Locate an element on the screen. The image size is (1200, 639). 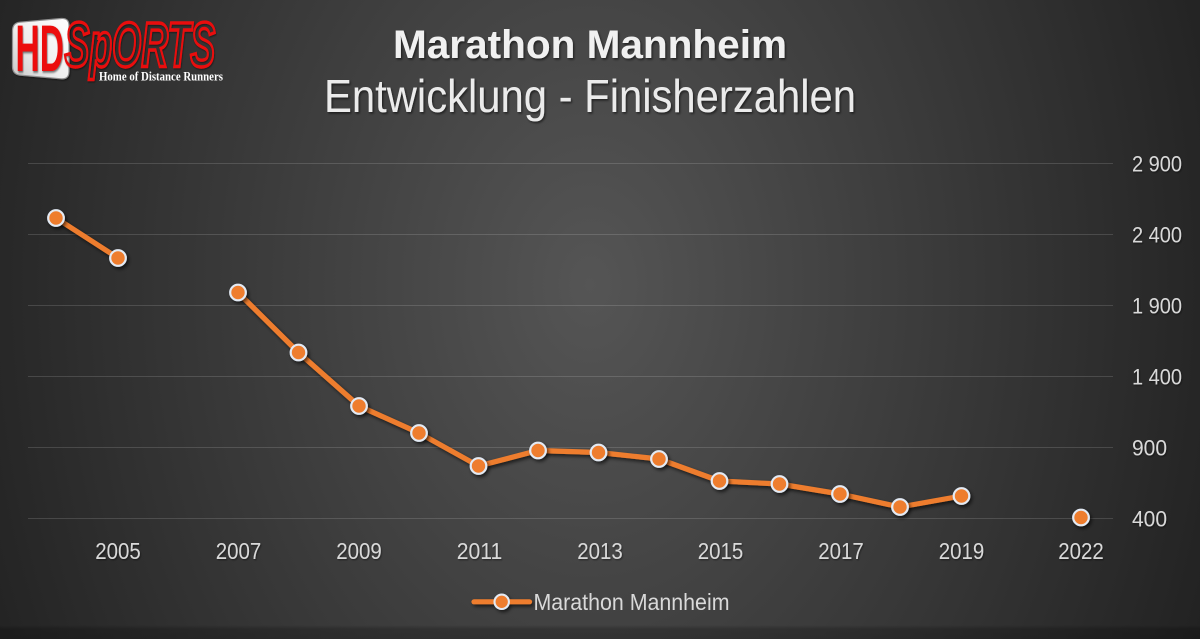
svg-text: SpORTS is located at coordinates (140, 46).